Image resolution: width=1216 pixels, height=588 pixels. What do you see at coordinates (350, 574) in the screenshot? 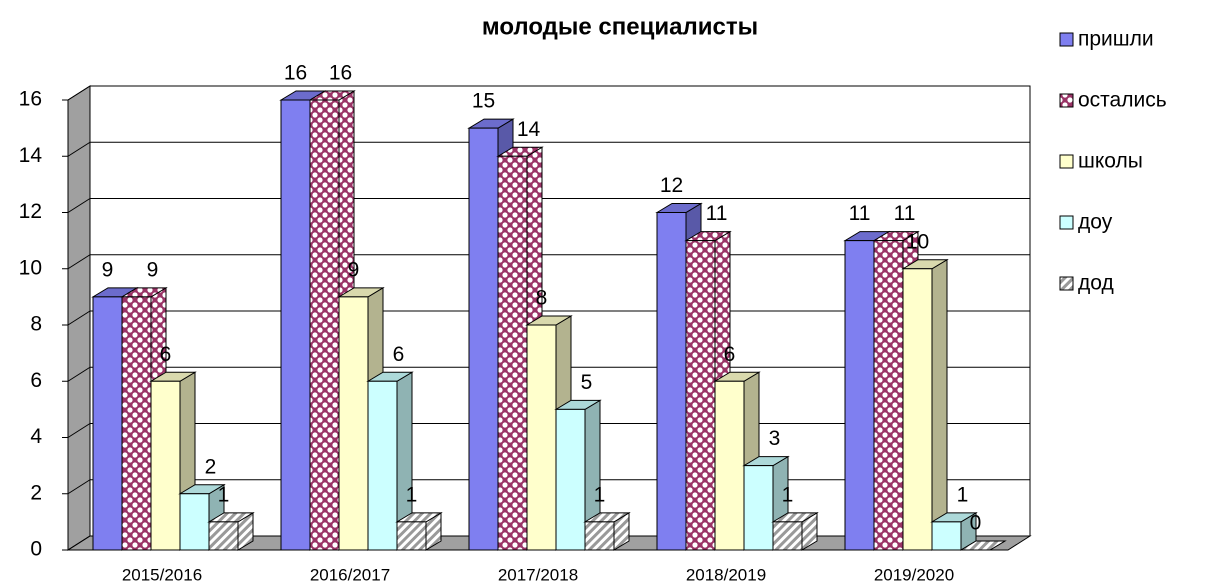
I see `x-tick-label: 2016/2017` at bounding box center [350, 574].